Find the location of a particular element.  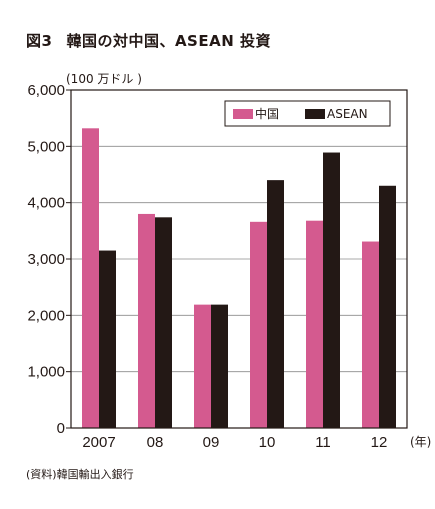

x-tick-label: 2007 is located at coordinates (98, 442).